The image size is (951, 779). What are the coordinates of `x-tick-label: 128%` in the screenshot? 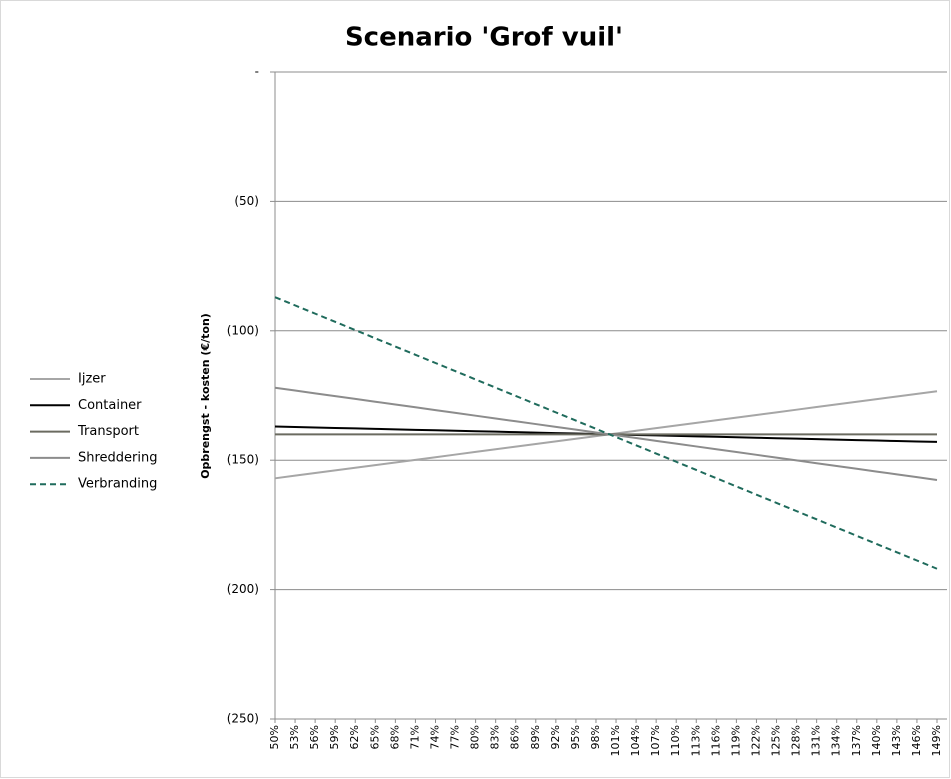 It's located at (796, 740).